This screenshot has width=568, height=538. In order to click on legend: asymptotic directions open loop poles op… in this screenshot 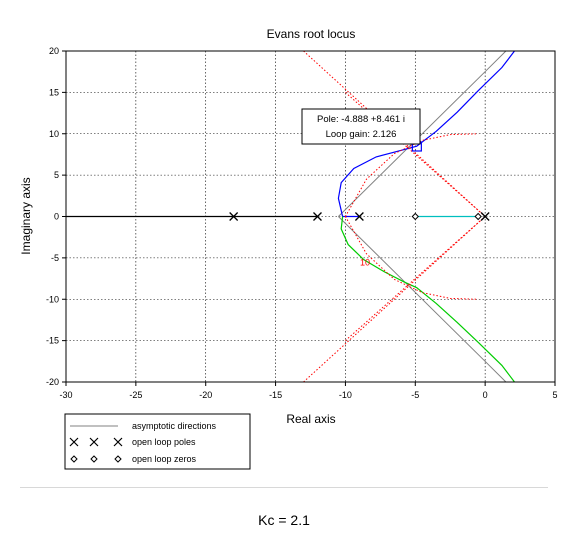, I will do `click(157, 441)`.